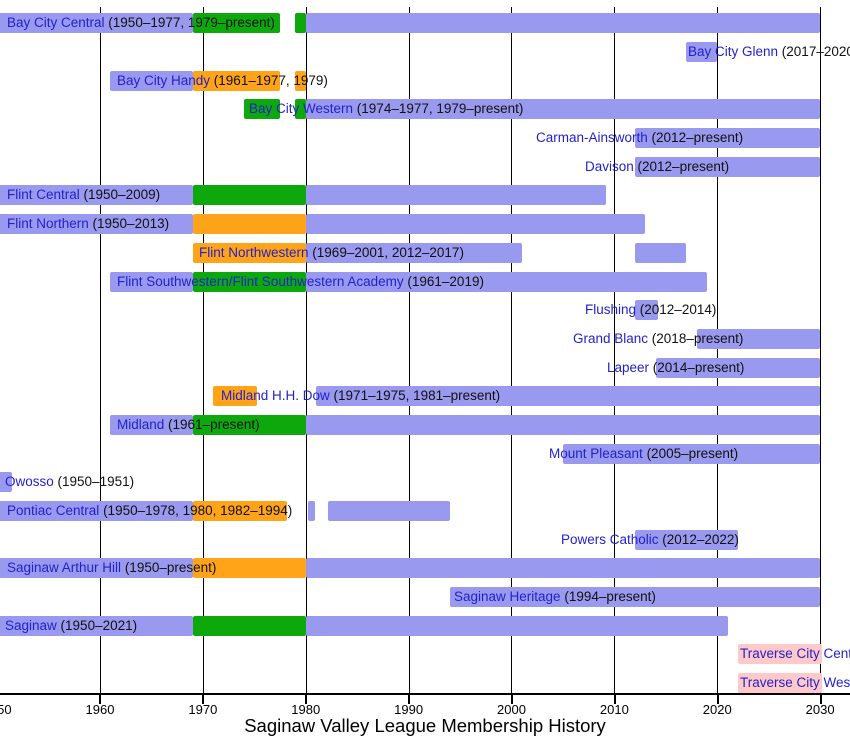  I want to click on chart-title: Saginaw Valley League Membership History, so click(425, 725).